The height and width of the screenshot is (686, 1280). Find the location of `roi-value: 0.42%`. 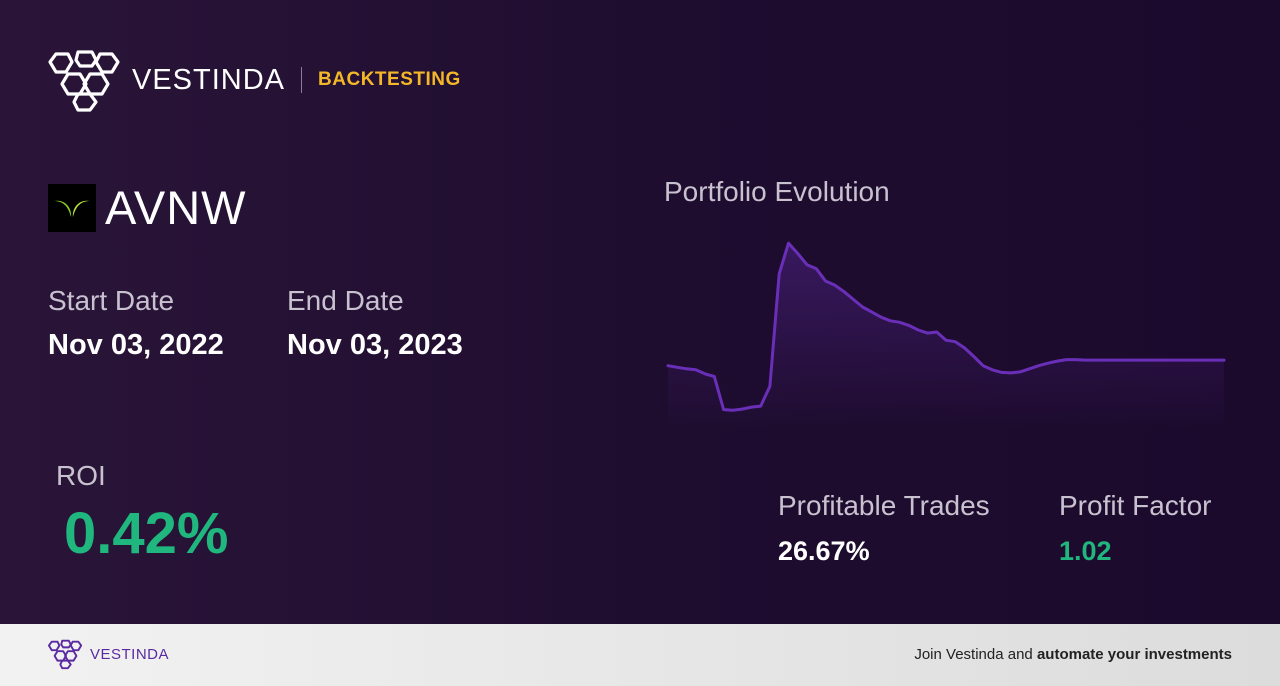

roi-value: 0.42% is located at coordinates (146, 533).